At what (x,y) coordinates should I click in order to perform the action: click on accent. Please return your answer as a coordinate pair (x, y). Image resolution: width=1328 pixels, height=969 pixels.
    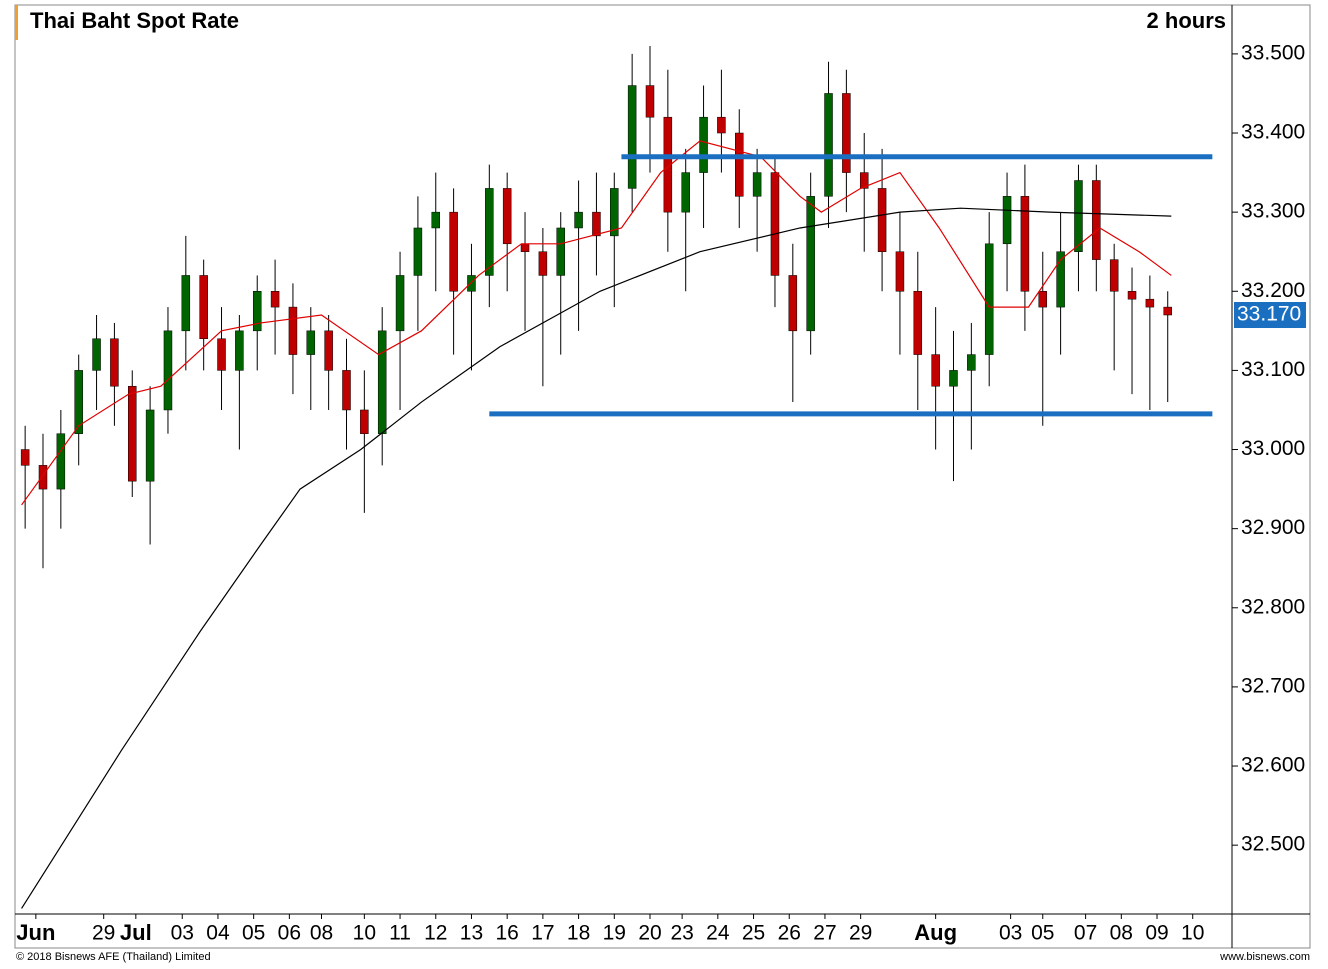
    Looking at the image, I should click on (16, 22).